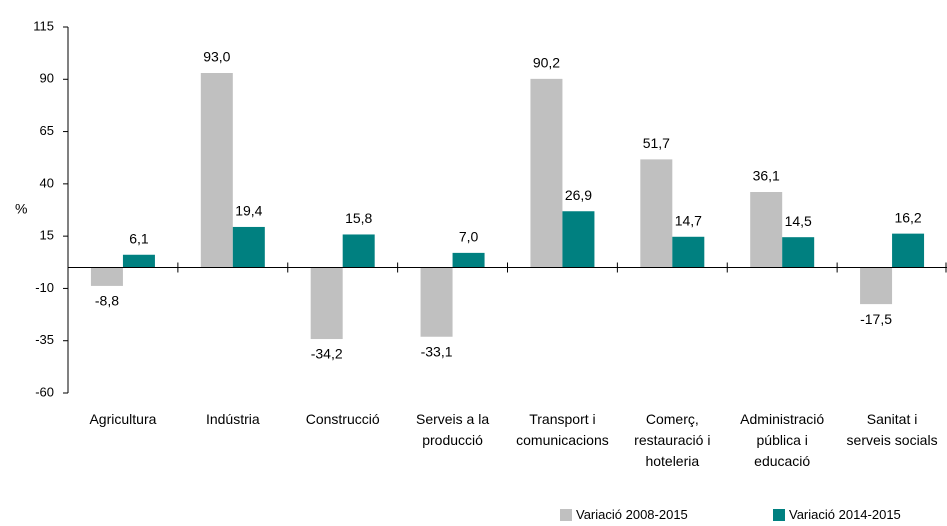  Describe the element at coordinates (782, 440) in the screenshot. I see `x-tick-label: Administració pública i educació` at that location.